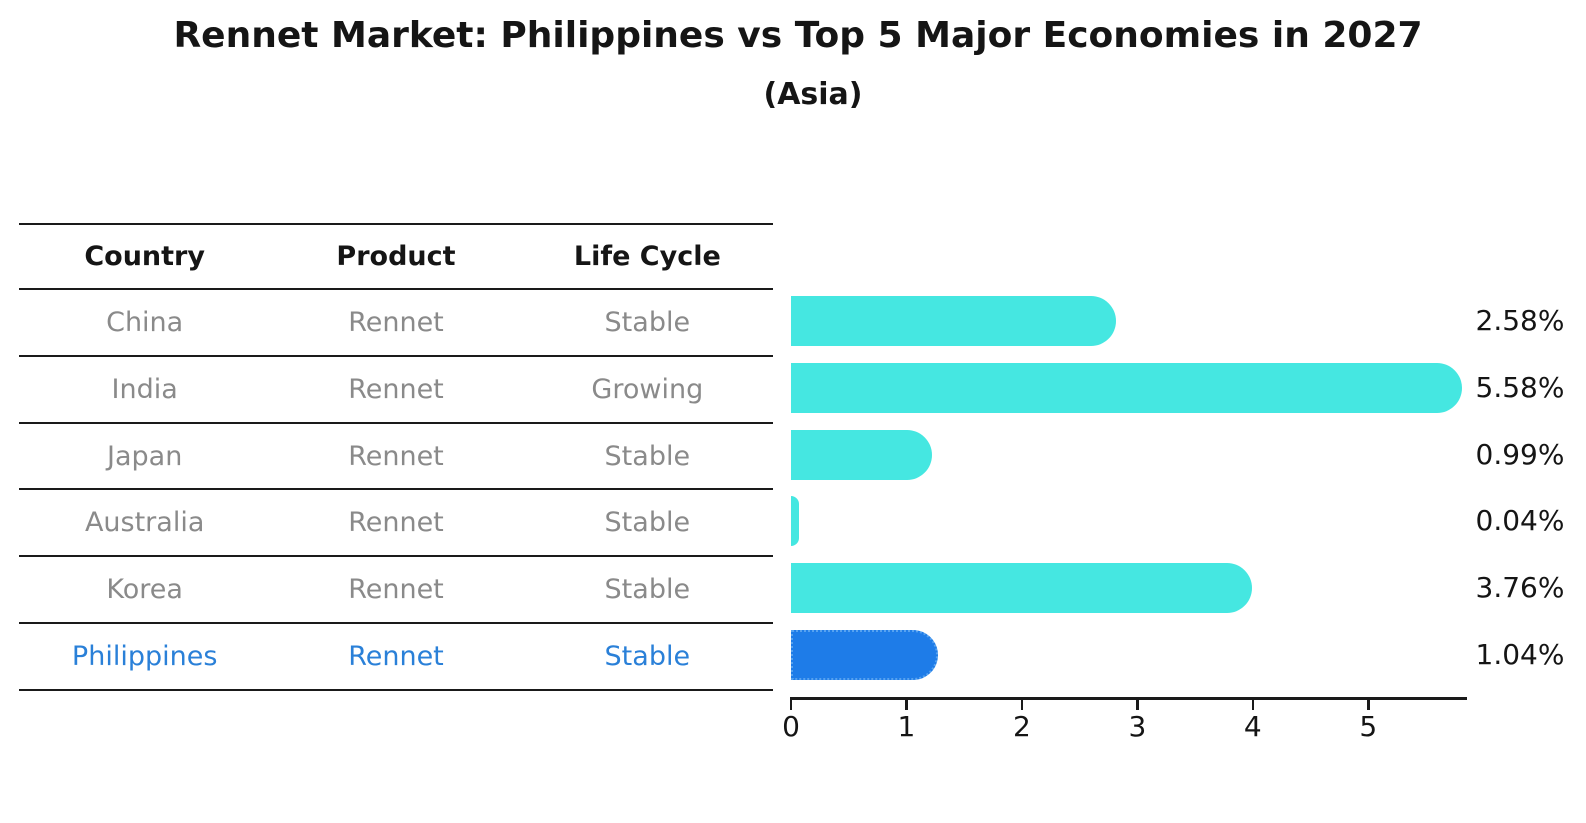 The height and width of the screenshot is (823, 1586). I want to click on bar-china, so click(953, 321).